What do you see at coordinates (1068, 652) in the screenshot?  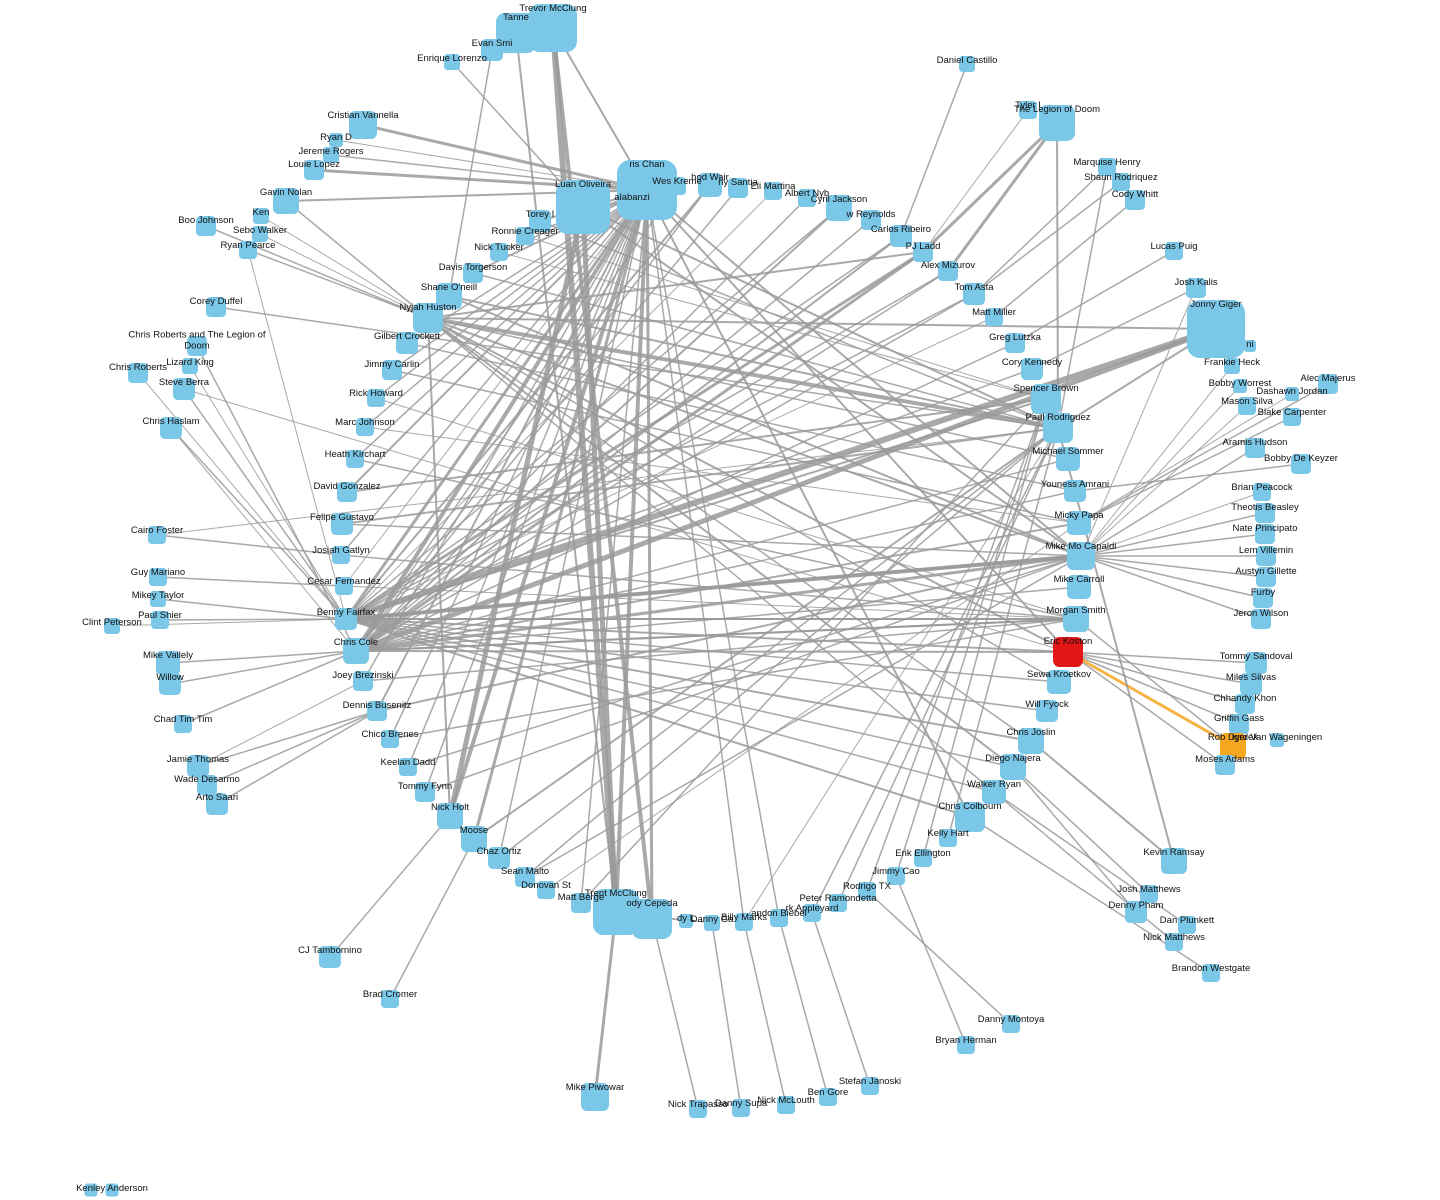 I see `graph-node-selected` at bounding box center [1068, 652].